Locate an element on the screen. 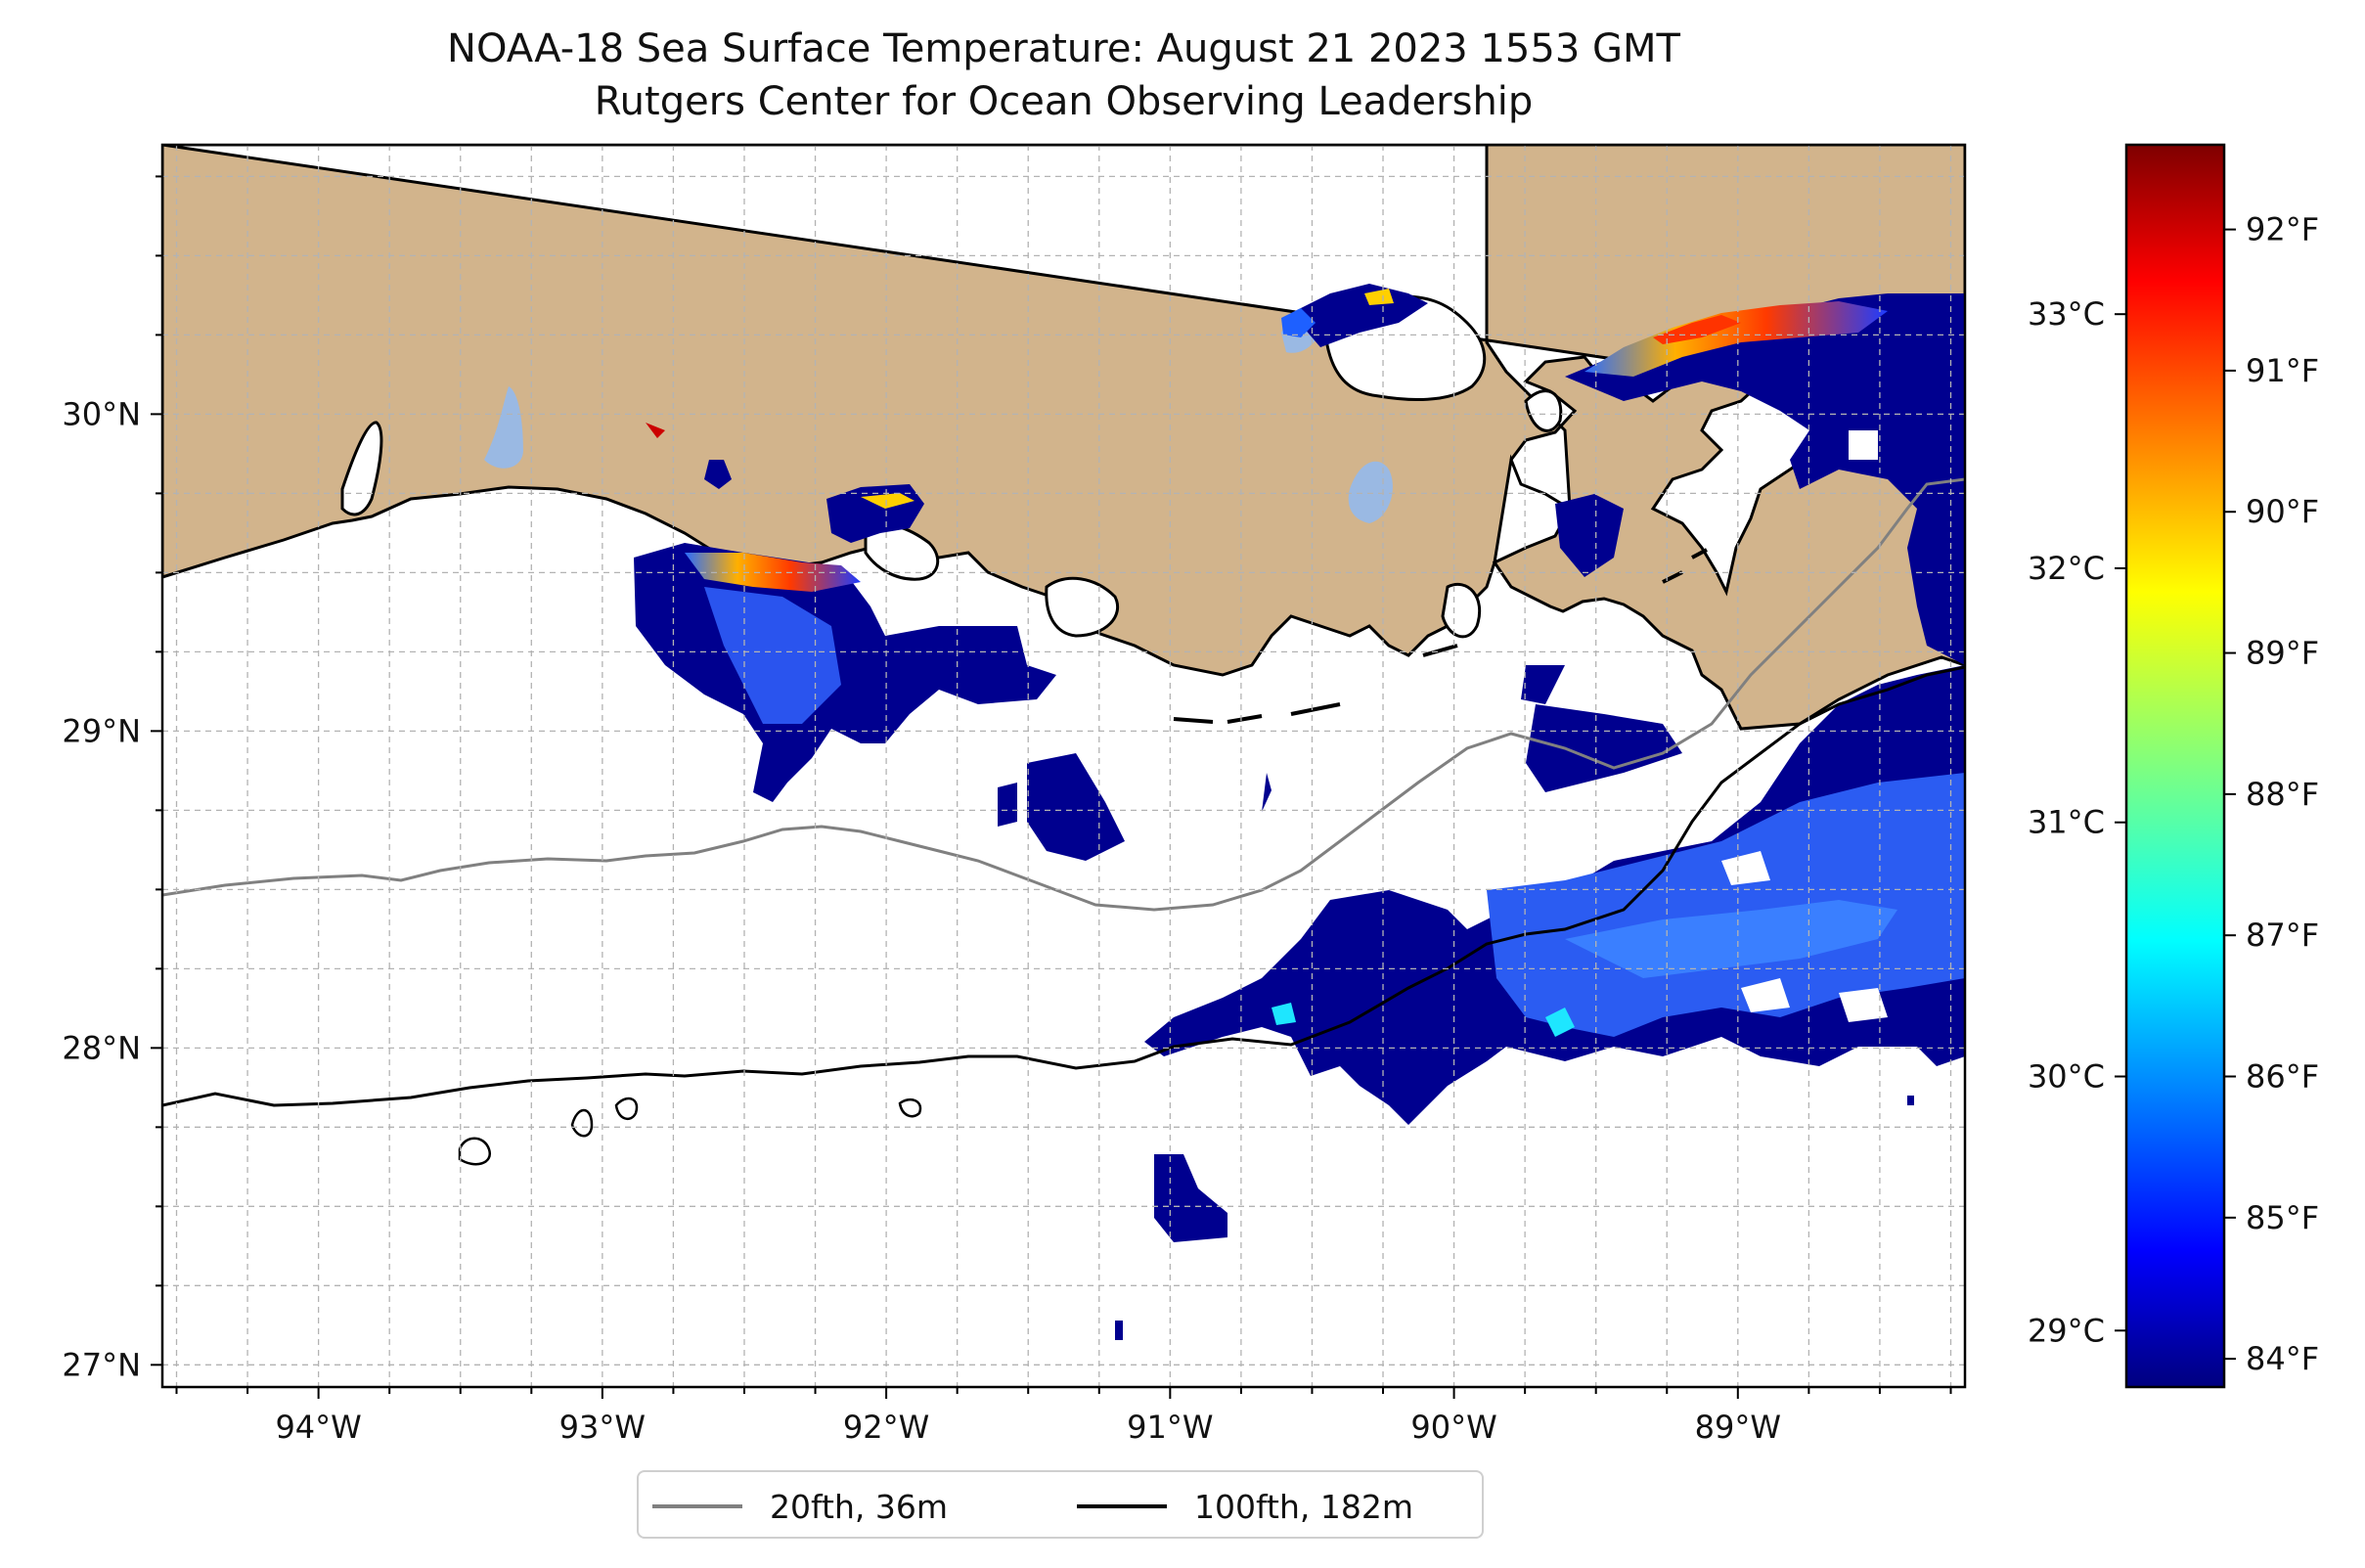 Image resolution: width=2365 pixels, height=1568 pixels. lon-tick-label: 93°W is located at coordinates (602, 1427).